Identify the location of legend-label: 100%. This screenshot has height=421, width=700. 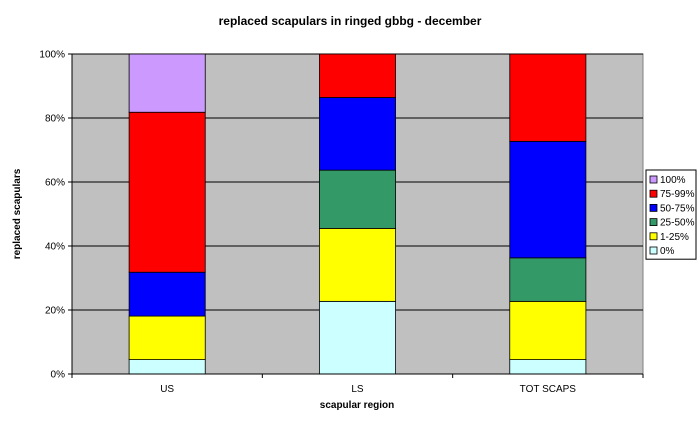
(673, 180).